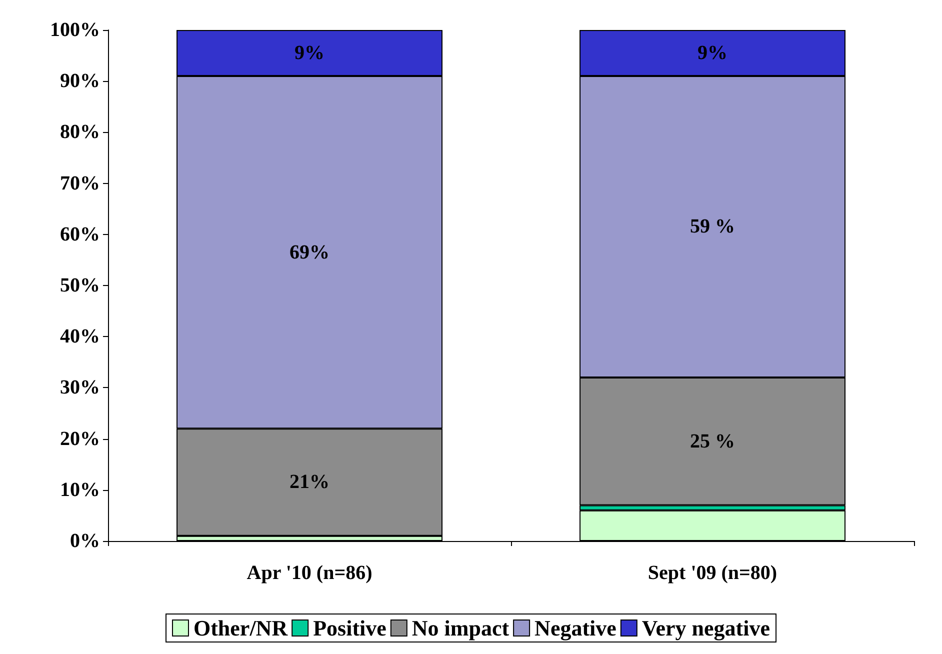  What do you see at coordinates (85, 541) in the screenshot?
I see `y-tick-label: 0%` at bounding box center [85, 541].